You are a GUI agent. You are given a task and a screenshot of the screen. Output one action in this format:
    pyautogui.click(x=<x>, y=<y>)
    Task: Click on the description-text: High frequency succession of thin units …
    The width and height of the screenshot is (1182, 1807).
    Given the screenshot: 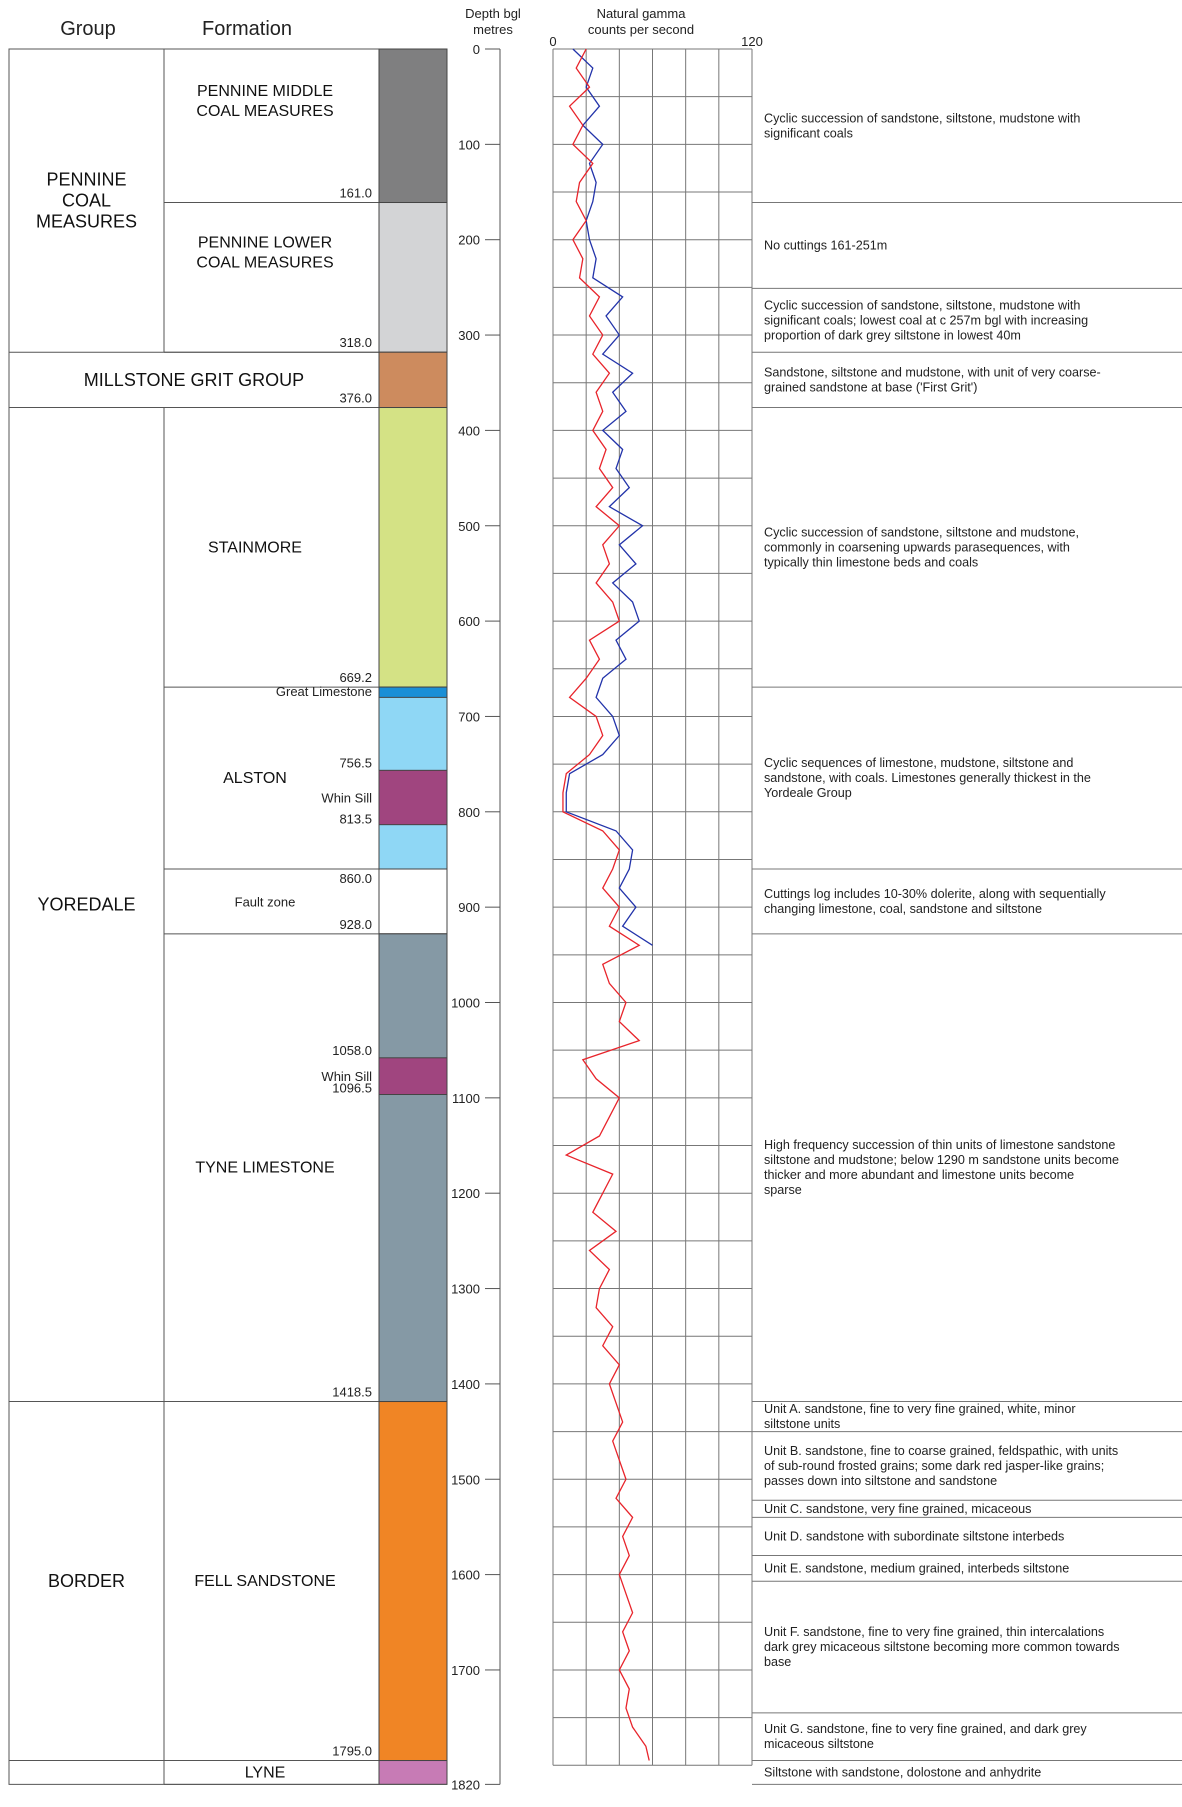 What is the action you would take?
    pyautogui.click(x=939, y=1145)
    